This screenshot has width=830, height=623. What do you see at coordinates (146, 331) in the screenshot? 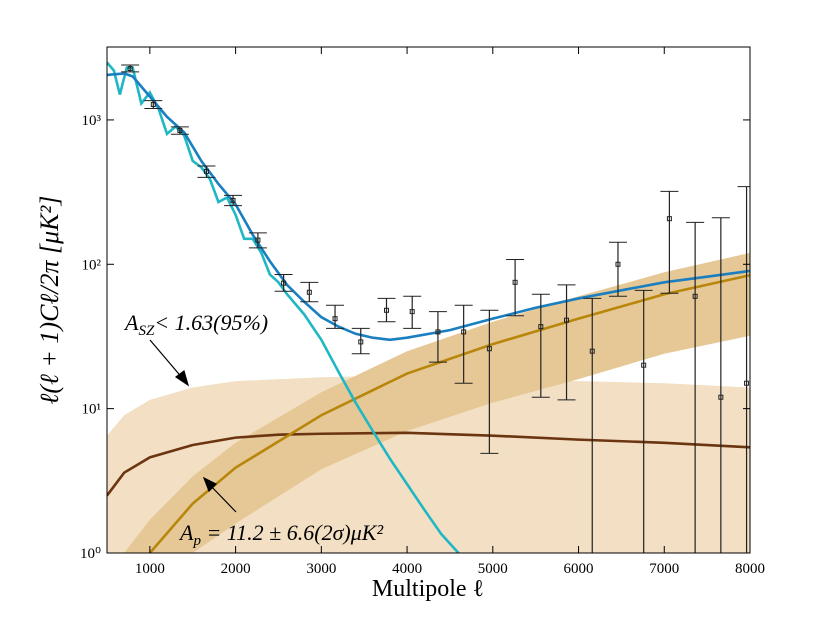
I see `annotation-part: SZ` at bounding box center [146, 331].